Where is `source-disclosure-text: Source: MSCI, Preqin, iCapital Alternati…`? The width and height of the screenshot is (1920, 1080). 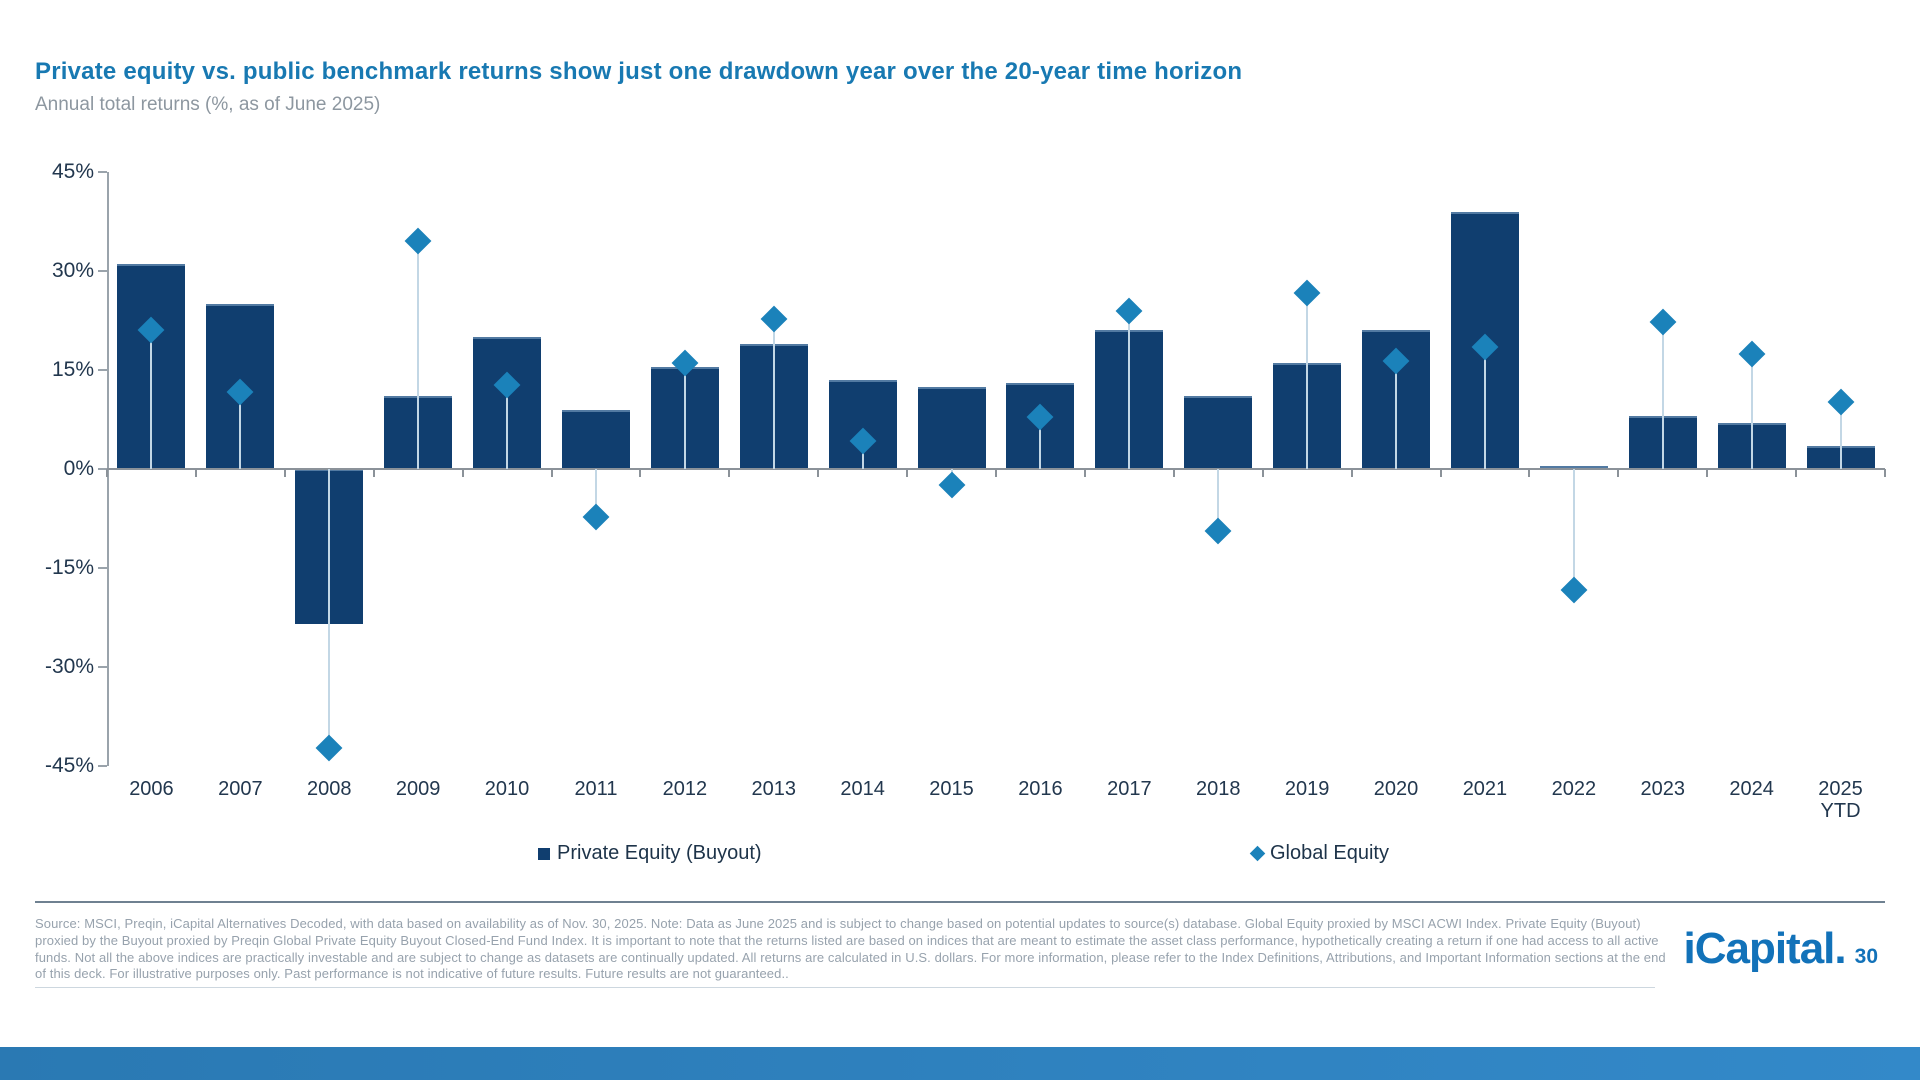 source-disclosure-text: Source: MSCI, Preqin, iCapital Alternati… is located at coordinates (850, 949).